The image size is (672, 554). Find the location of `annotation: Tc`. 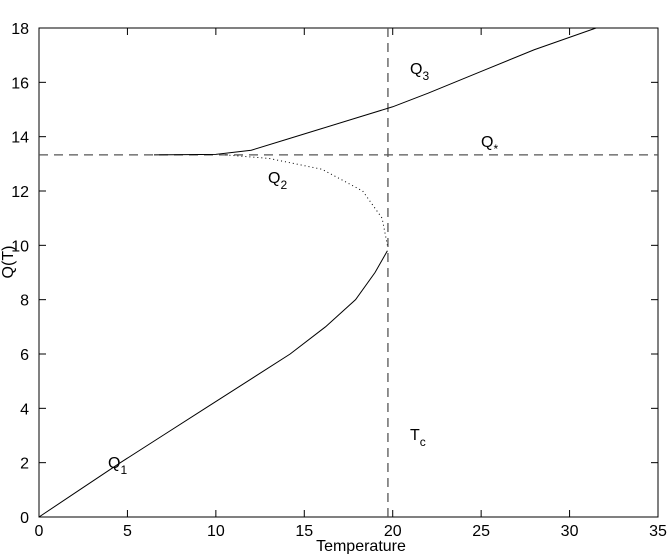

annotation: Tc is located at coordinates (418, 438).